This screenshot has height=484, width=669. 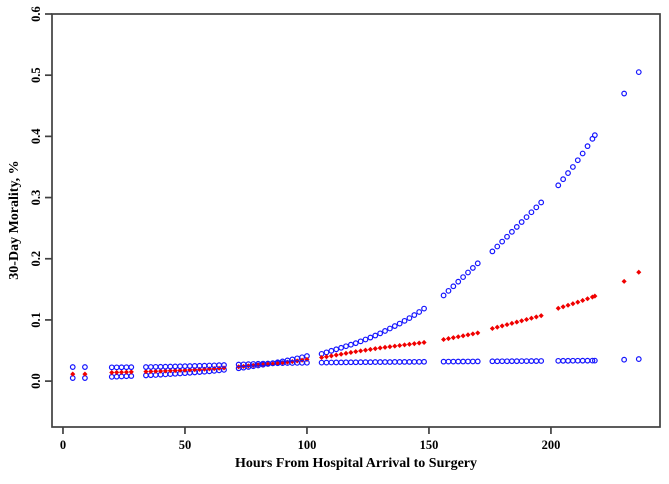 I want to click on y-axis-ticks: 0.0 0.1 0.2 0.3 0.4 0.5 0.6, so click(x=40, y=197).